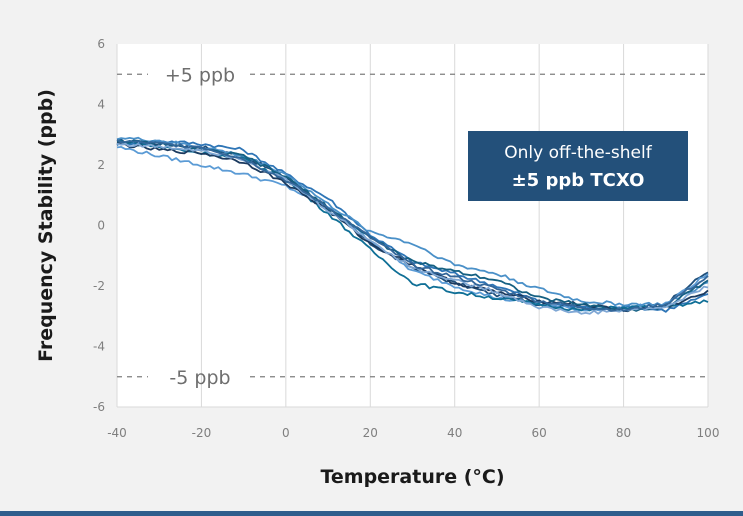 This screenshot has width=743, height=516. I want to click on y-tick-label: 6, so click(101, 44).